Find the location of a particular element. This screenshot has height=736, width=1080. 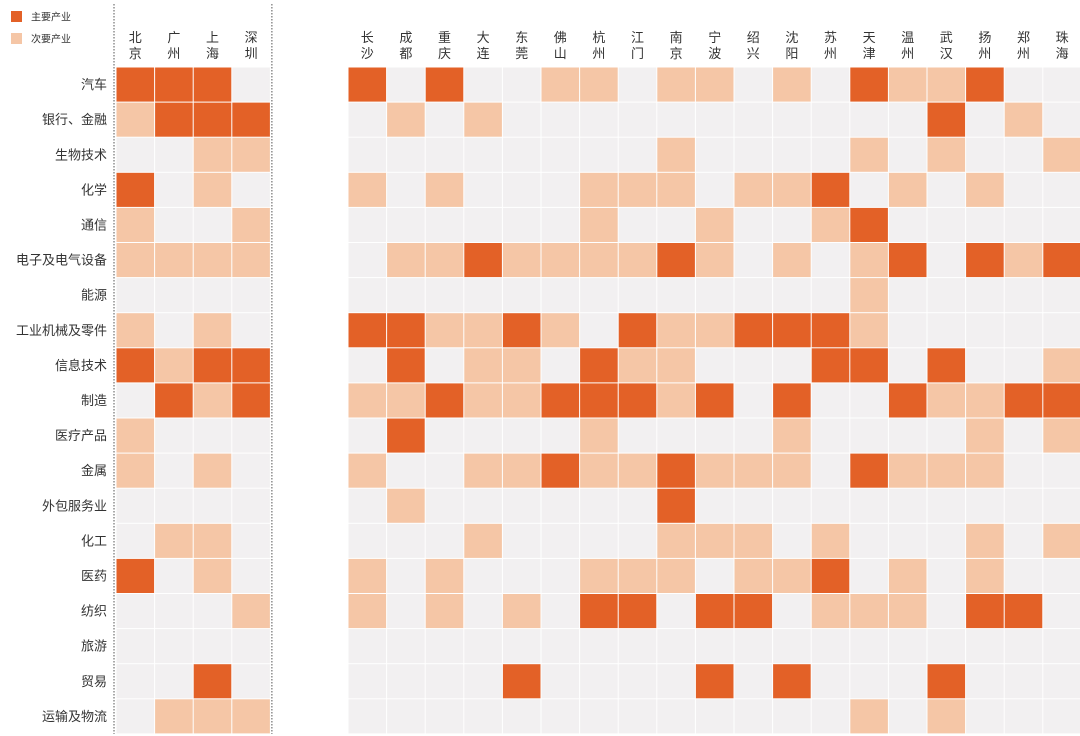

column-label: 大连 is located at coordinates (483, 46).